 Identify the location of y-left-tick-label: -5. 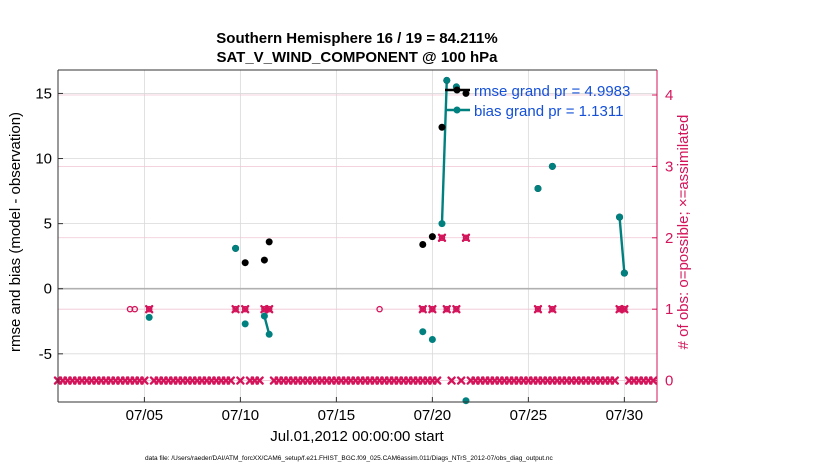
(45, 354).